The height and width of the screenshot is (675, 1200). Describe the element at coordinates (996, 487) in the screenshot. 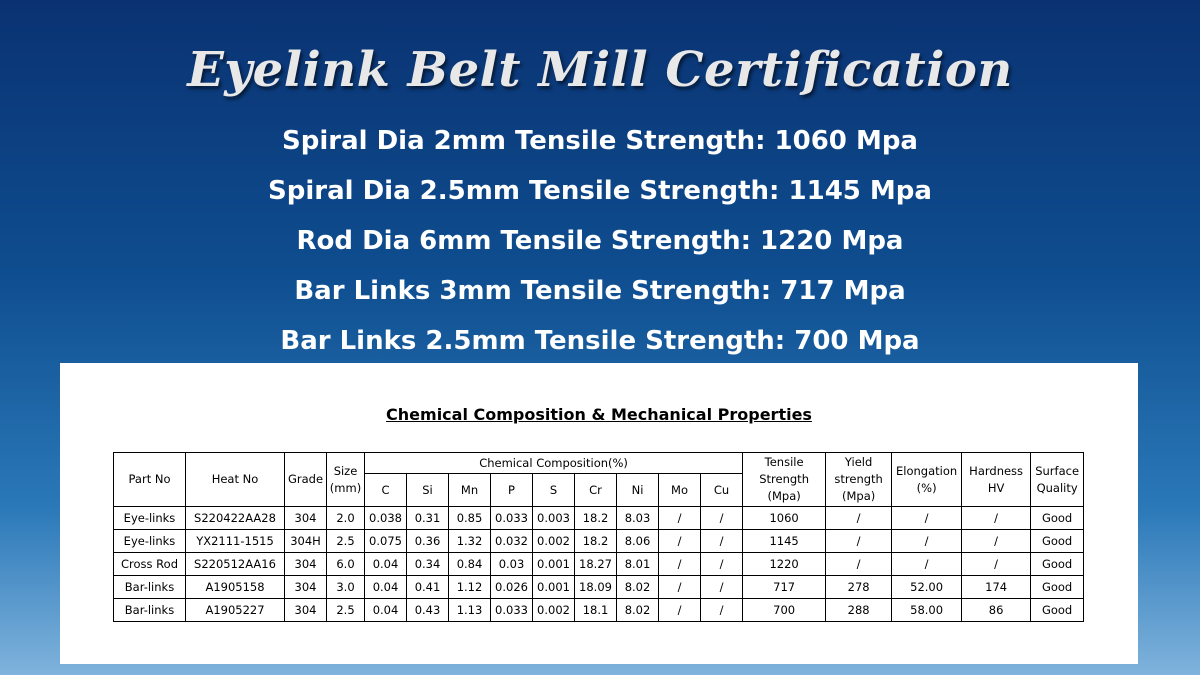

I see `header-line: HV` at that location.